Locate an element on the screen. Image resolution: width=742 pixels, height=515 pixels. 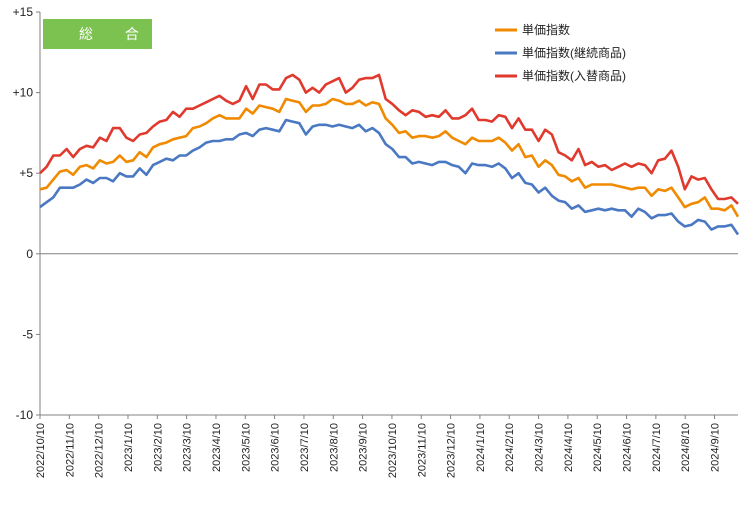
y-tick-label: -5 is located at coordinates (27, 334).